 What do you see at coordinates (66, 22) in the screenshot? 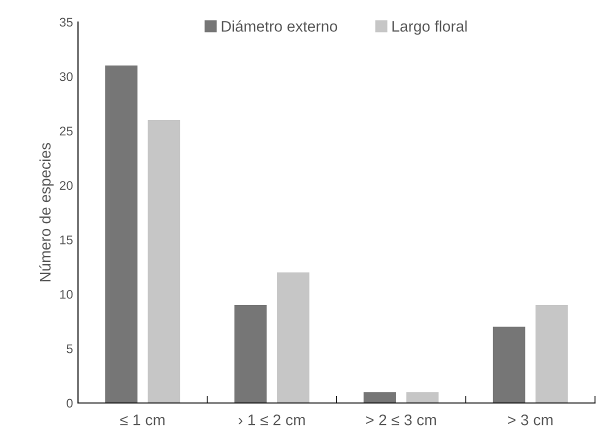
I see `y-tick-label: 35` at bounding box center [66, 22].